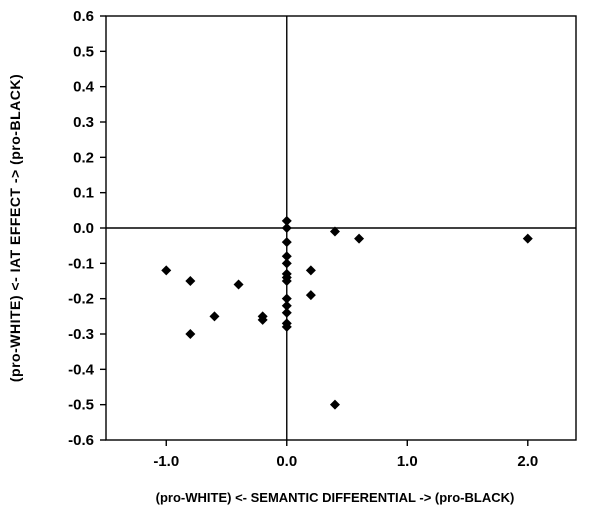  What do you see at coordinates (407, 461) in the screenshot?
I see `x-tick-label: 1.0` at bounding box center [407, 461].